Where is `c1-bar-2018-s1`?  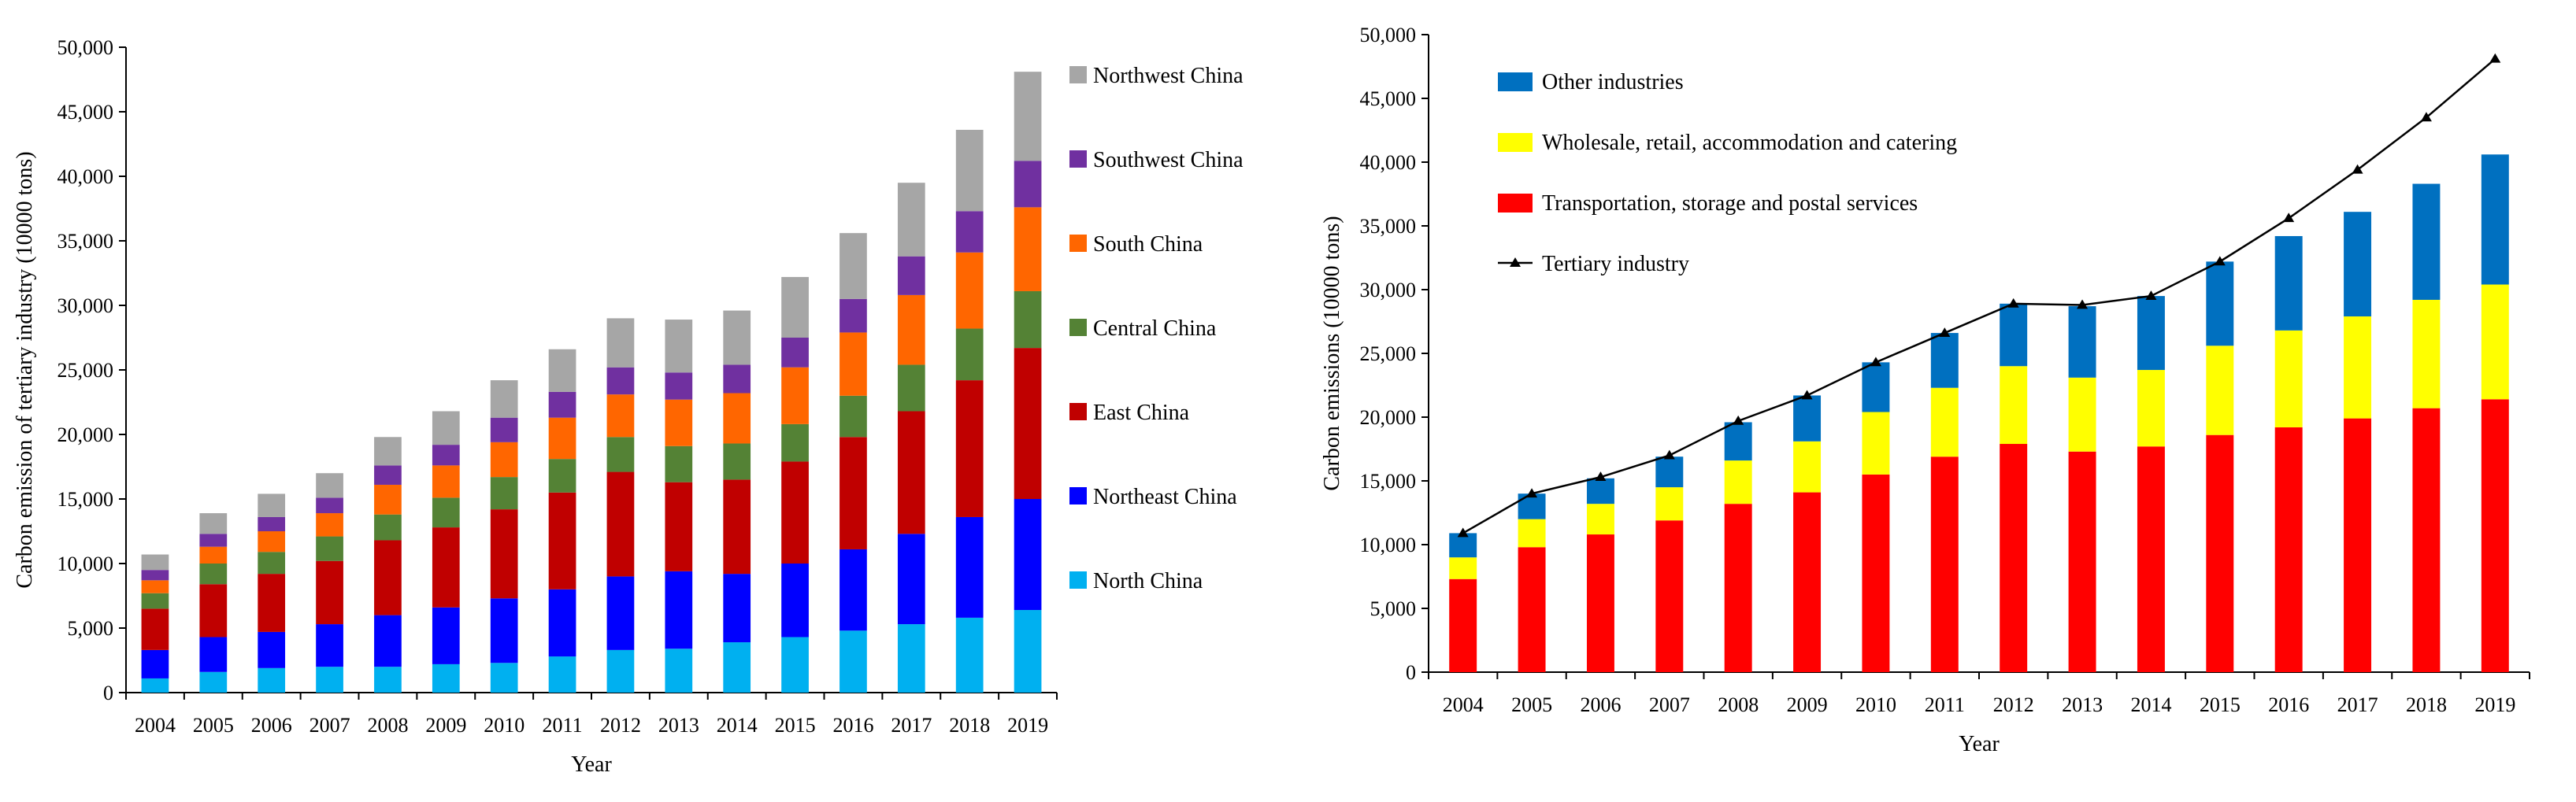
c1-bar-2018-s1 is located at coordinates (969, 567).